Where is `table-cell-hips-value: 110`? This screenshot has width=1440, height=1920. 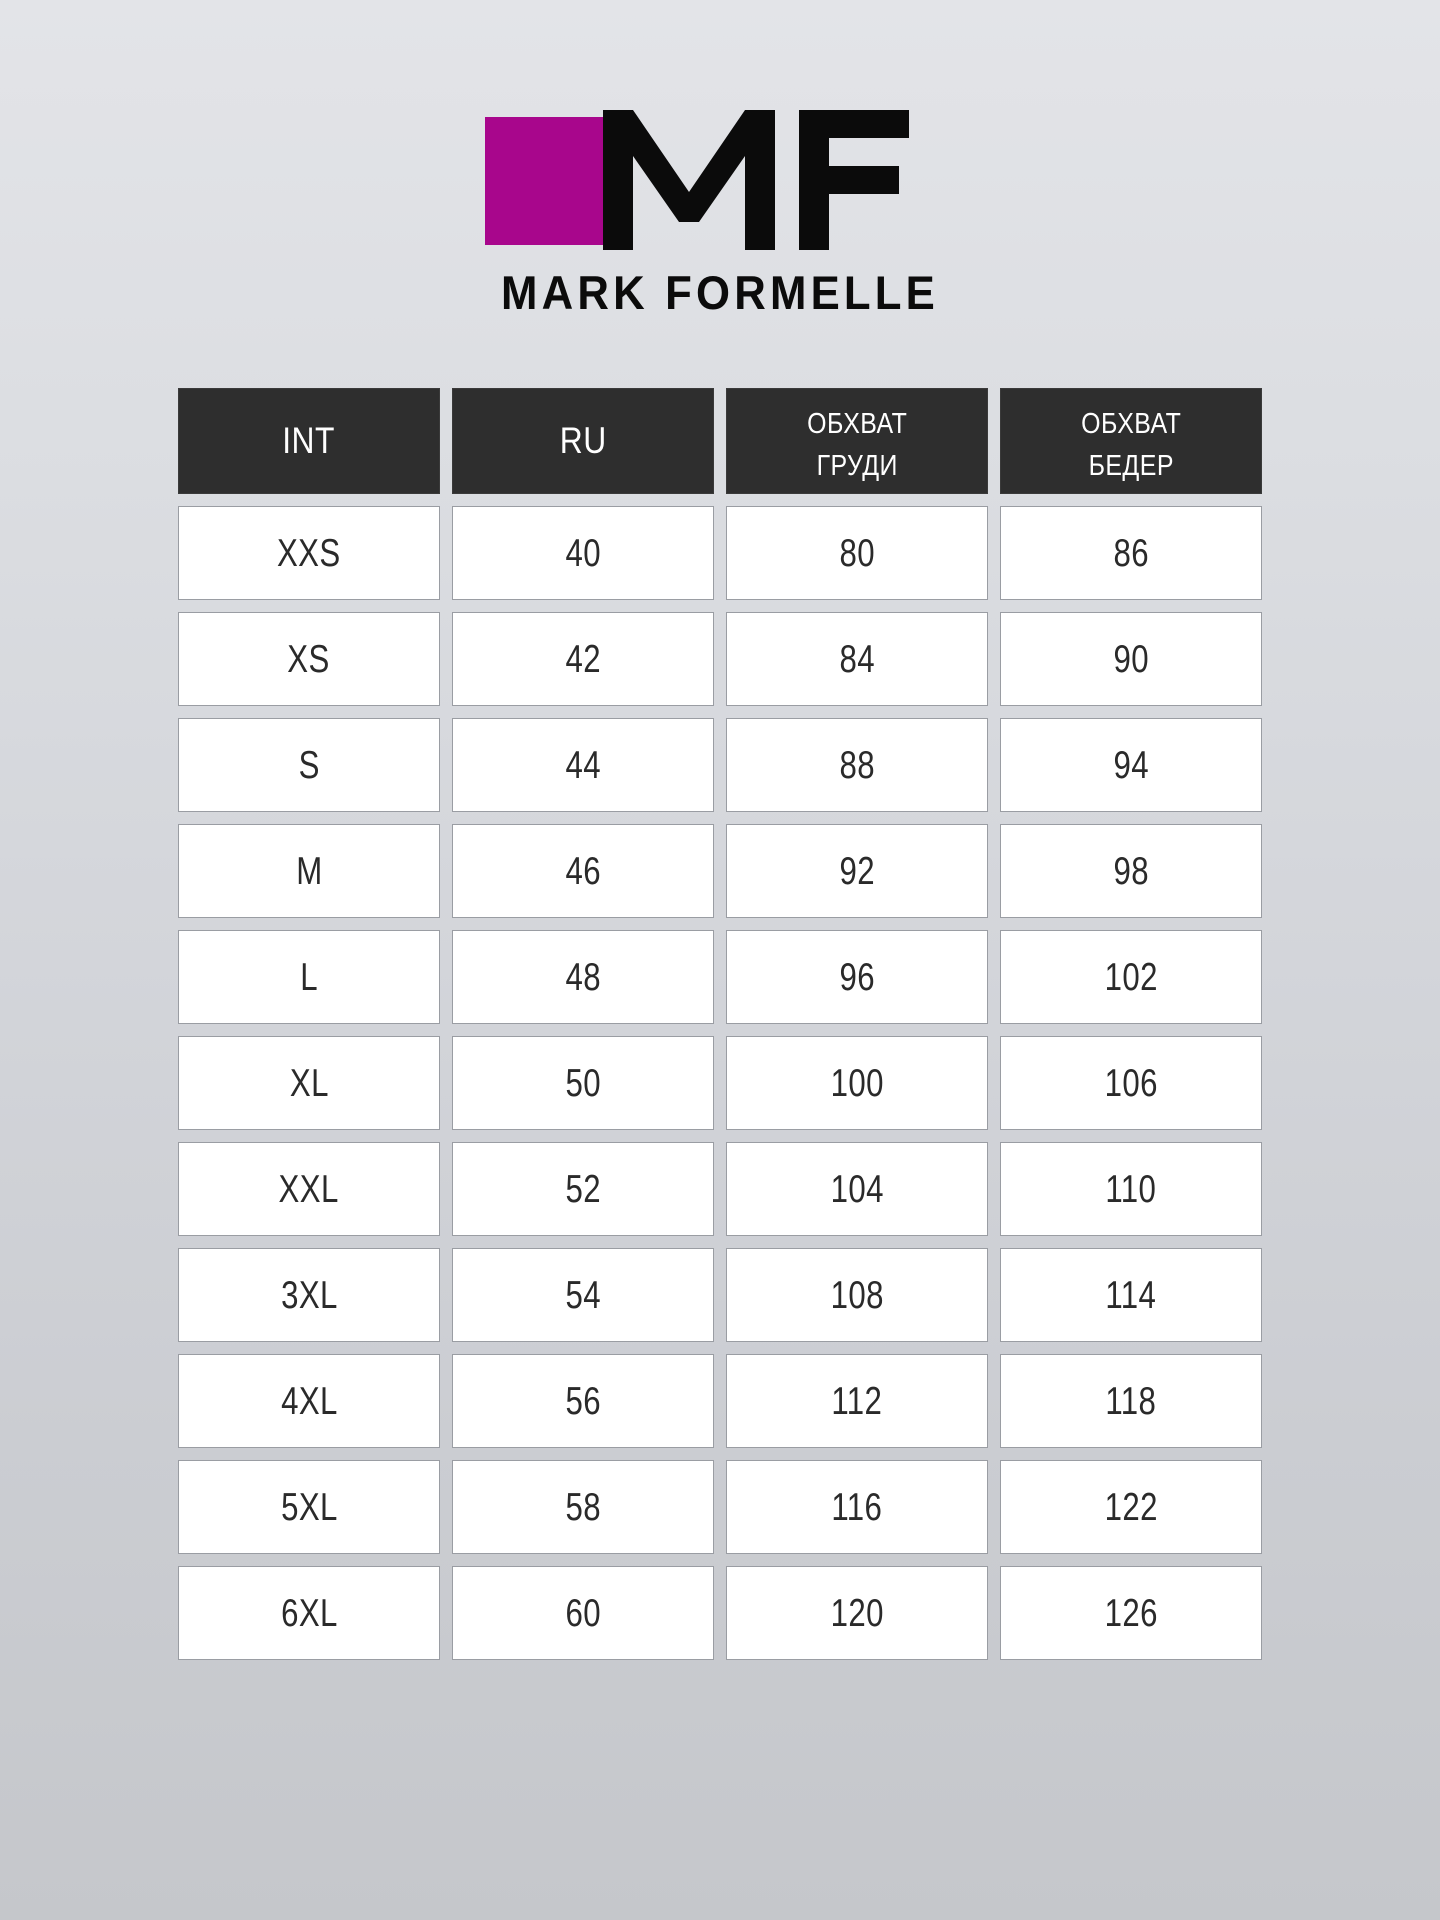
table-cell-hips-value: 110 is located at coordinates (1131, 1189).